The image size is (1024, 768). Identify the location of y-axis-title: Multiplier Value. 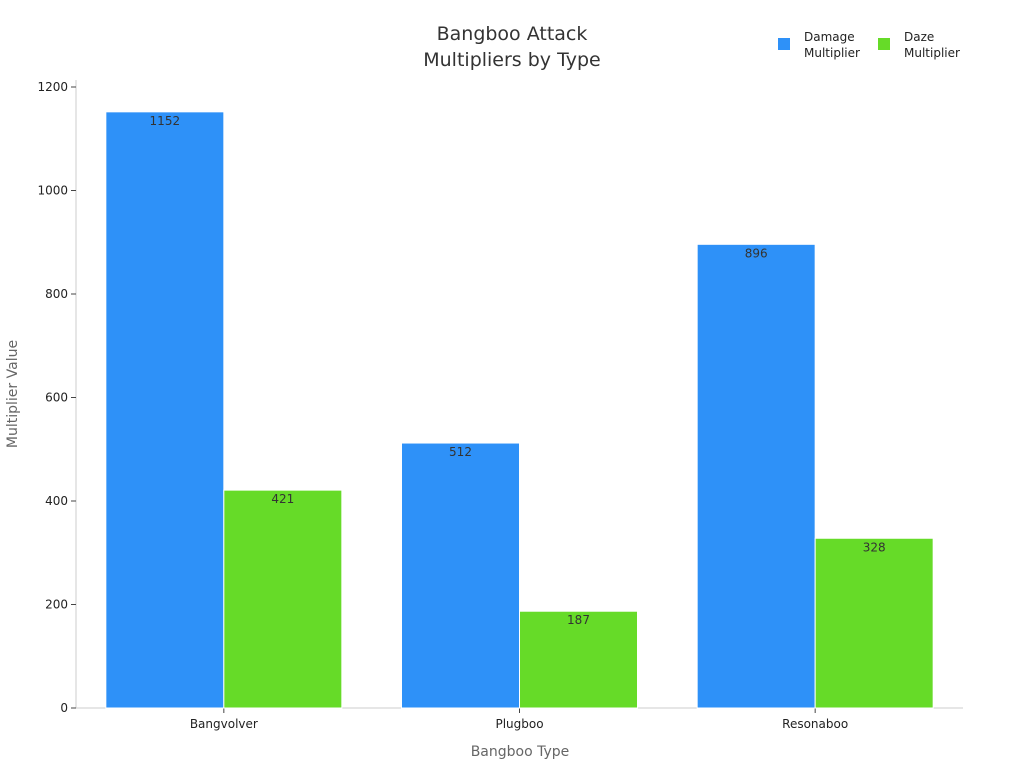
(13, 394).